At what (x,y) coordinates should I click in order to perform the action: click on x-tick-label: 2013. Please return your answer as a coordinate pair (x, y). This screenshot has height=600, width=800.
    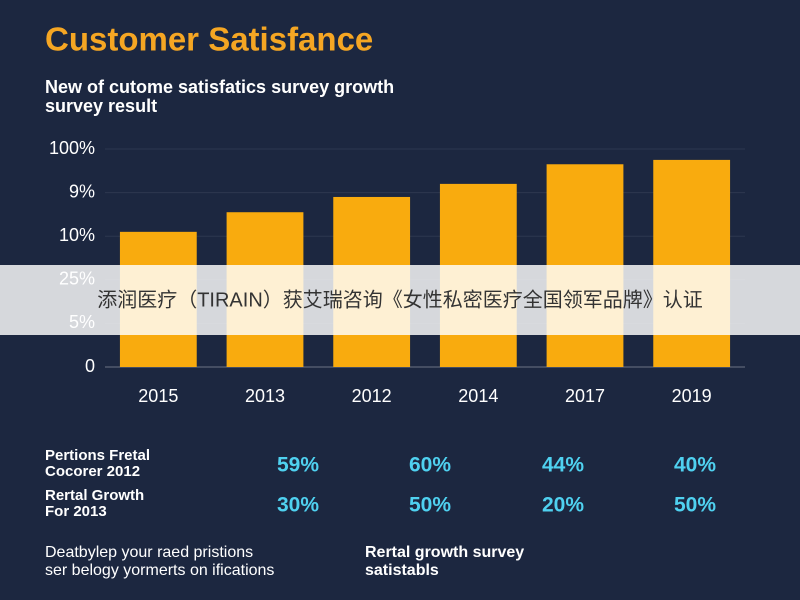
    Looking at the image, I should click on (265, 396).